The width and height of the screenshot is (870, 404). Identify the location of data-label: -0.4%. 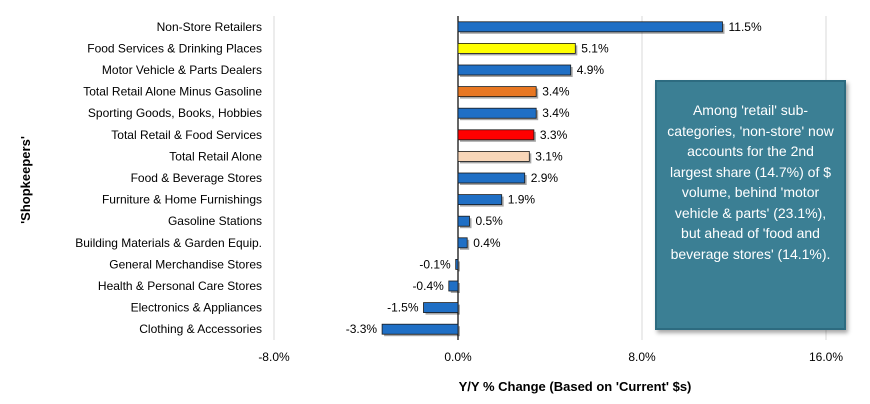
(428, 286).